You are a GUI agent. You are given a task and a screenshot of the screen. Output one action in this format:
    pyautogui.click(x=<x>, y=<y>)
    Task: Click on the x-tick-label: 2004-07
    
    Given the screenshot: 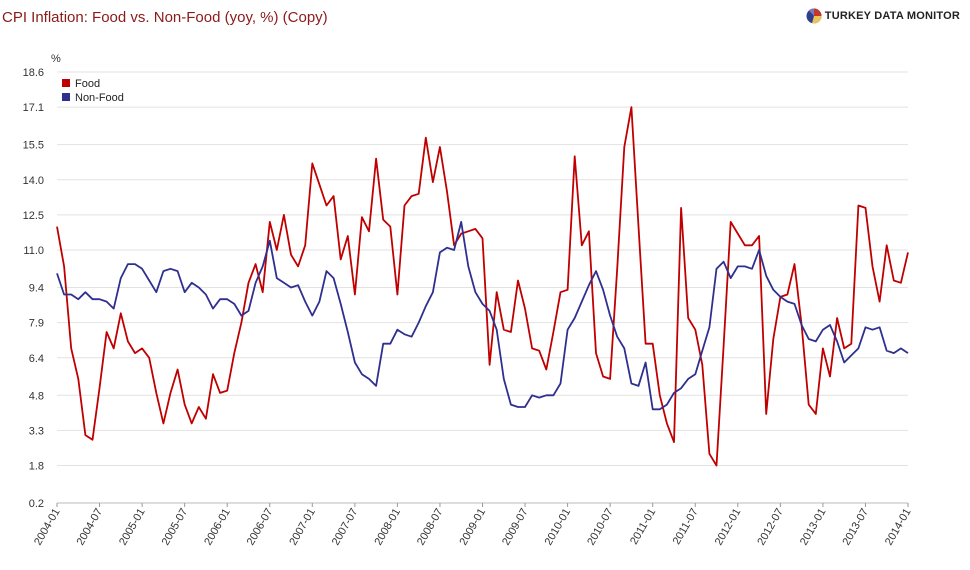 What is the action you would take?
    pyautogui.click(x=90, y=527)
    